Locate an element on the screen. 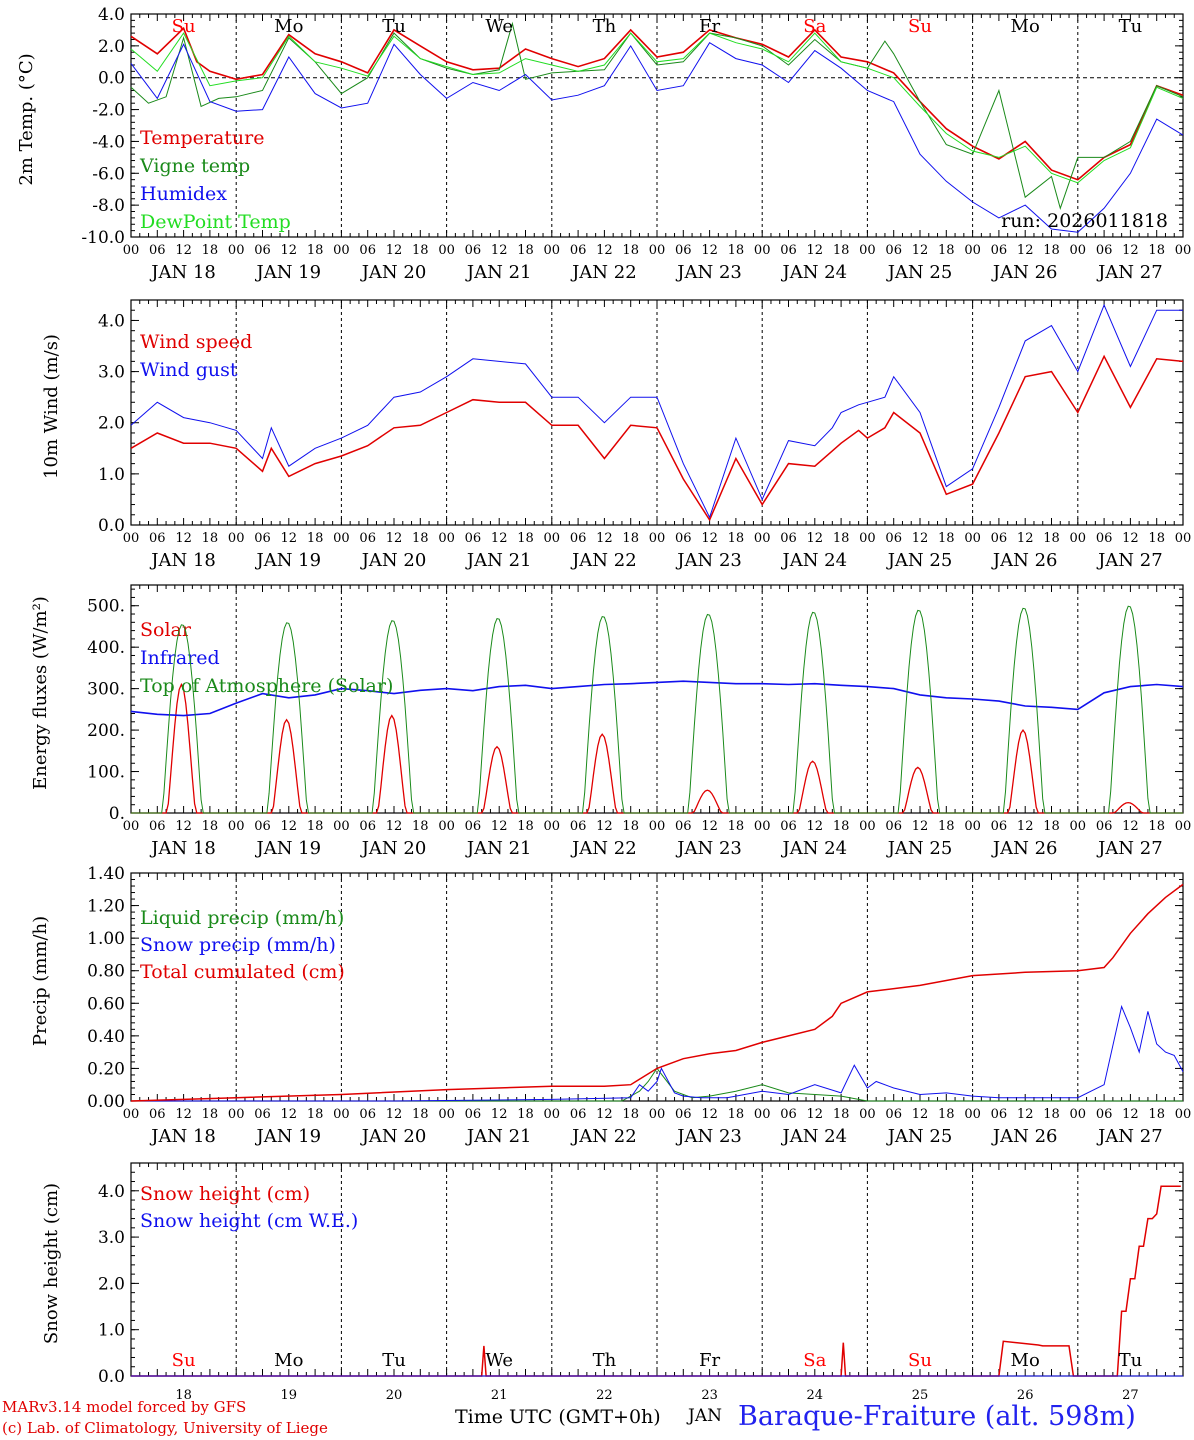 The image size is (1194, 1440). run-annotation: run: 2026011818 is located at coordinates (1084, 221).